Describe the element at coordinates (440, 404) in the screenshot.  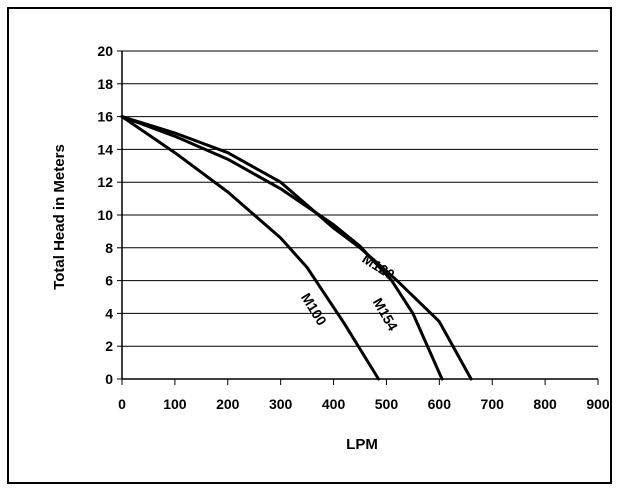
I see `x-tick-label: 600` at that location.